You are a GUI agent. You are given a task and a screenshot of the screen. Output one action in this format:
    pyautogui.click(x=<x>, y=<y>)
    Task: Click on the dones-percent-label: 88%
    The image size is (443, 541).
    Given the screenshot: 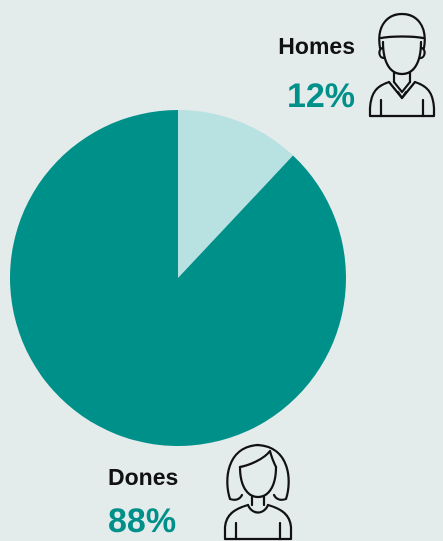 What is the action you would take?
    pyautogui.click(x=142, y=521)
    